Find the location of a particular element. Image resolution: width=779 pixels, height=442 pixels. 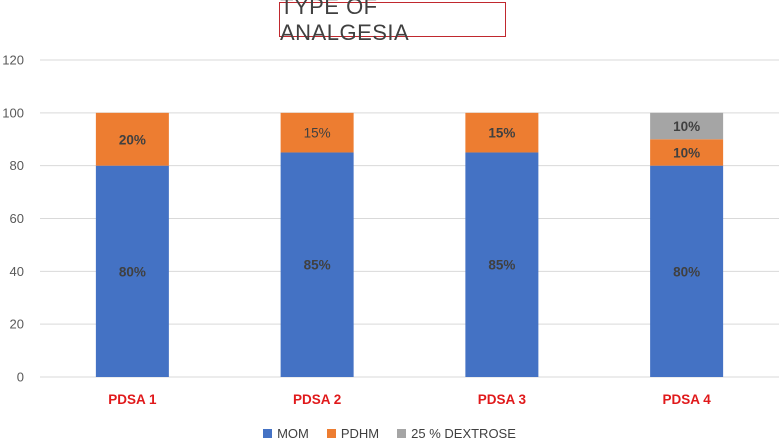

x-tick-label: PDSA 2 is located at coordinates (317, 399).